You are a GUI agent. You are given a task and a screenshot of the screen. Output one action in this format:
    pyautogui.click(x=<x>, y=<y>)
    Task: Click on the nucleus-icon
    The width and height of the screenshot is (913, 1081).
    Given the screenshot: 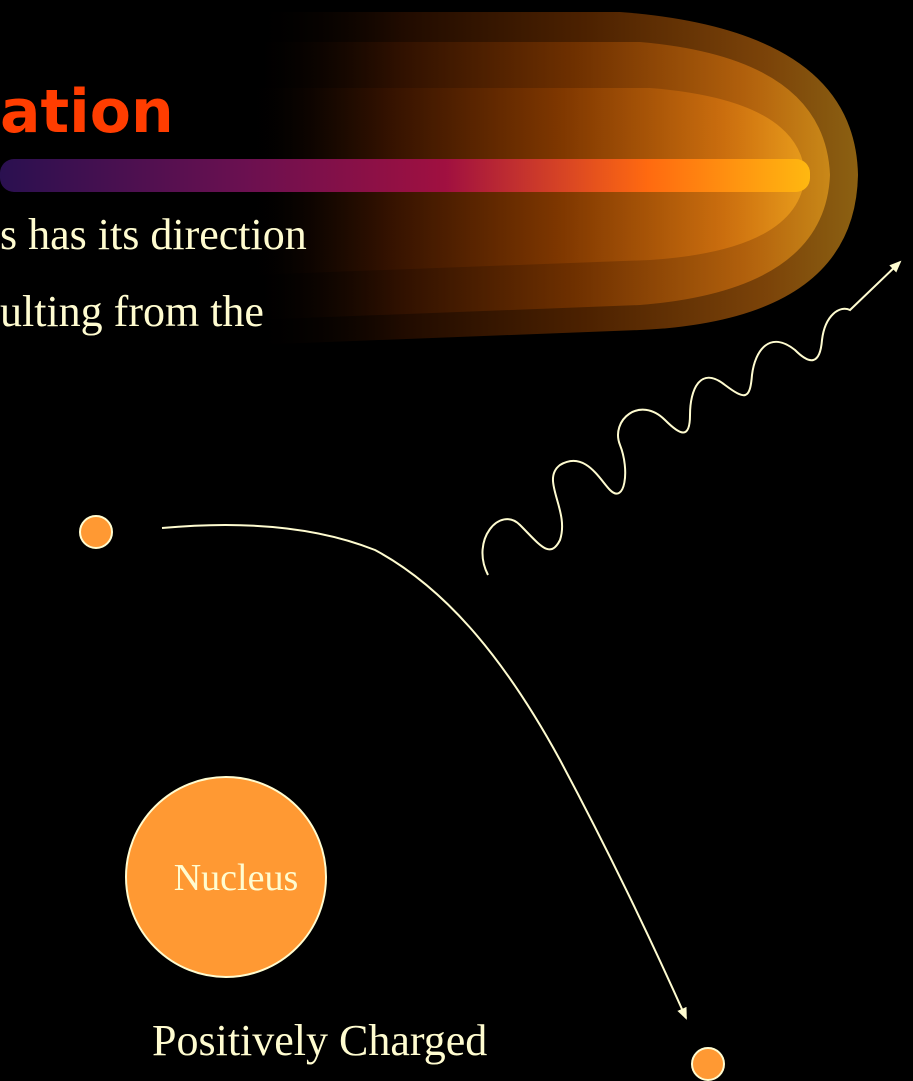 What is the action you would take?
    pyautogui.click(x=226, y=877)
    